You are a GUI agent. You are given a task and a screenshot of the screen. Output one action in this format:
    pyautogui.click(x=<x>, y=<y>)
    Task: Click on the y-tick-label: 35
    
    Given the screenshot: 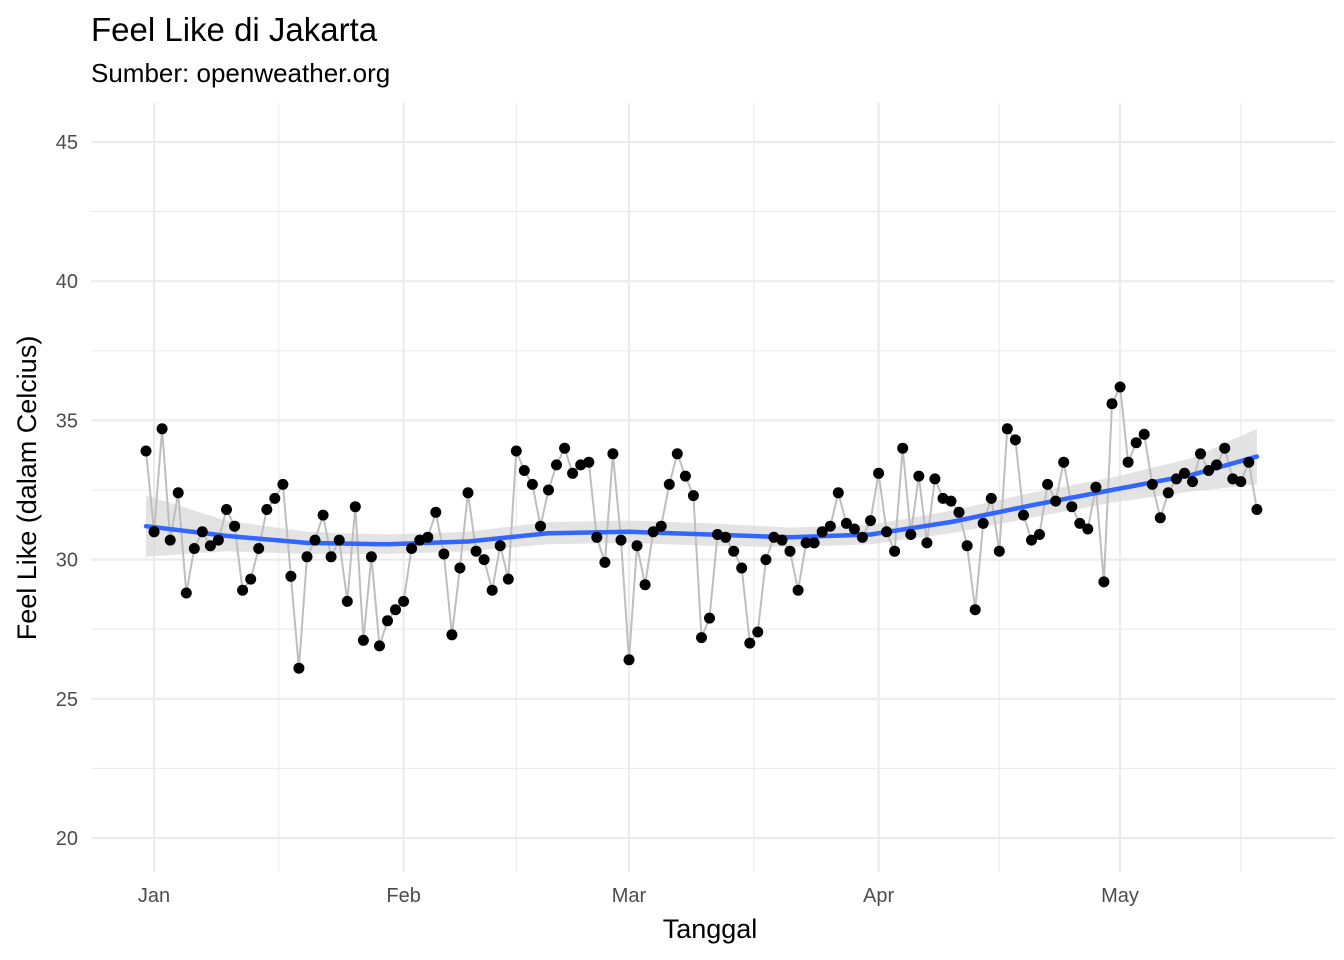 What is the action you would take?
    pyautogui.click(x=67, y=421)
    